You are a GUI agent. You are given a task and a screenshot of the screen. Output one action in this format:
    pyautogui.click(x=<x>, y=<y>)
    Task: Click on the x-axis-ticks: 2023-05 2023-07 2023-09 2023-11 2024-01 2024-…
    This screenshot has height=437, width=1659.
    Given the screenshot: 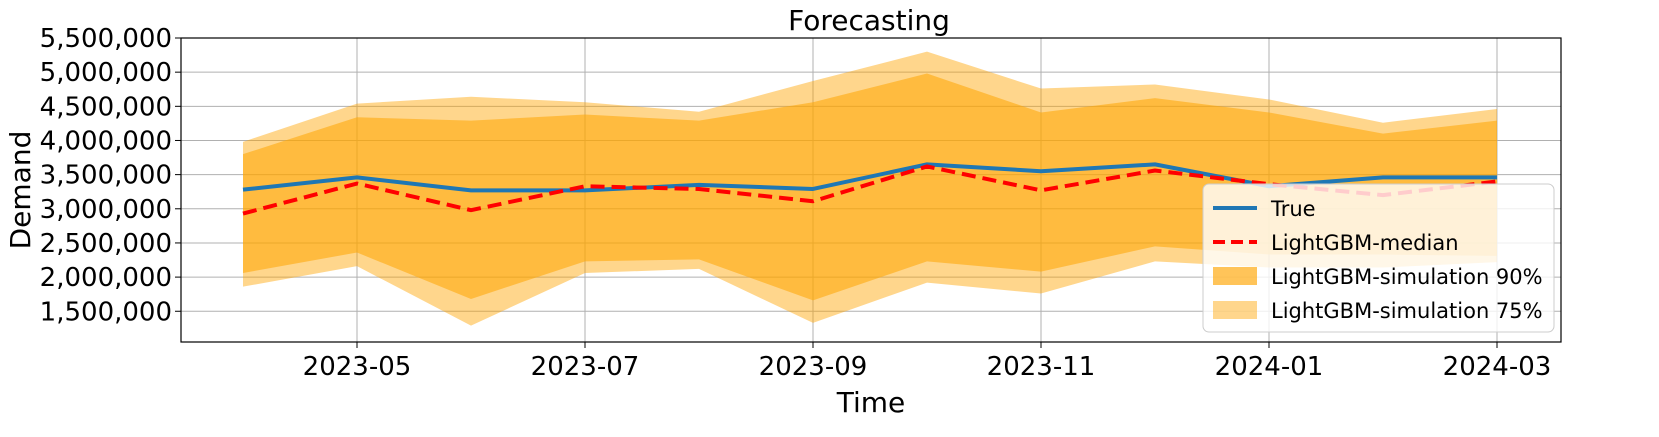 What is the action you would take?
    pyautogui.click(x=927, y=362)
    